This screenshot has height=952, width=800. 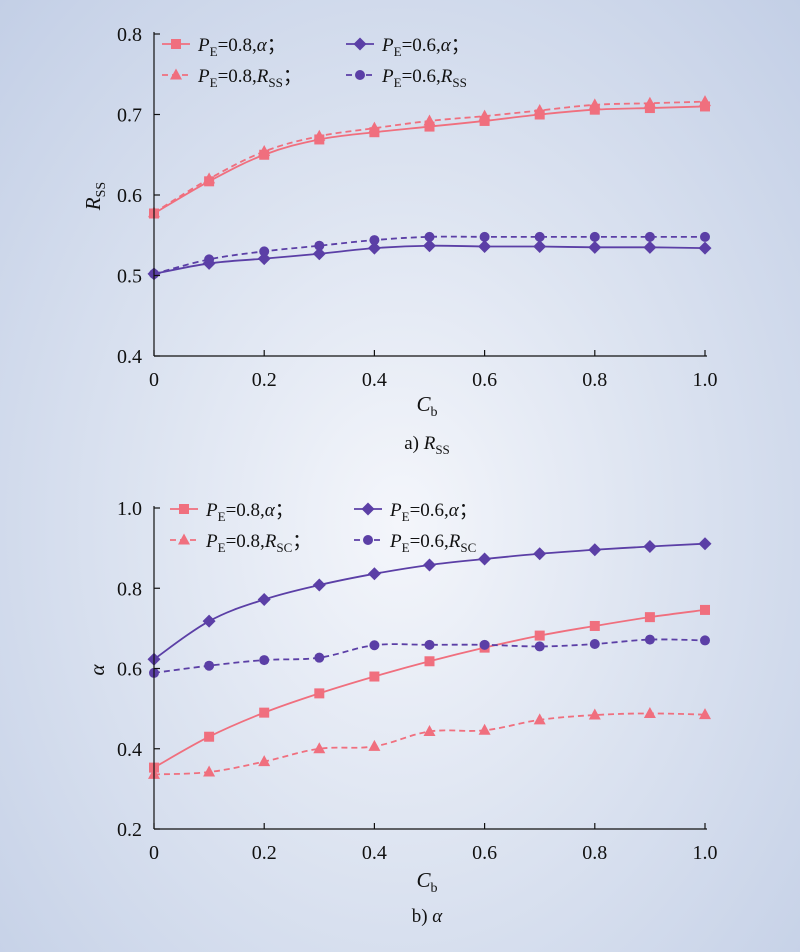 What do you see at coordinates (249, 78) in the screenshot?
I see `legend-label: PE=0.8,RSS；` at bounding box center [249, 78].